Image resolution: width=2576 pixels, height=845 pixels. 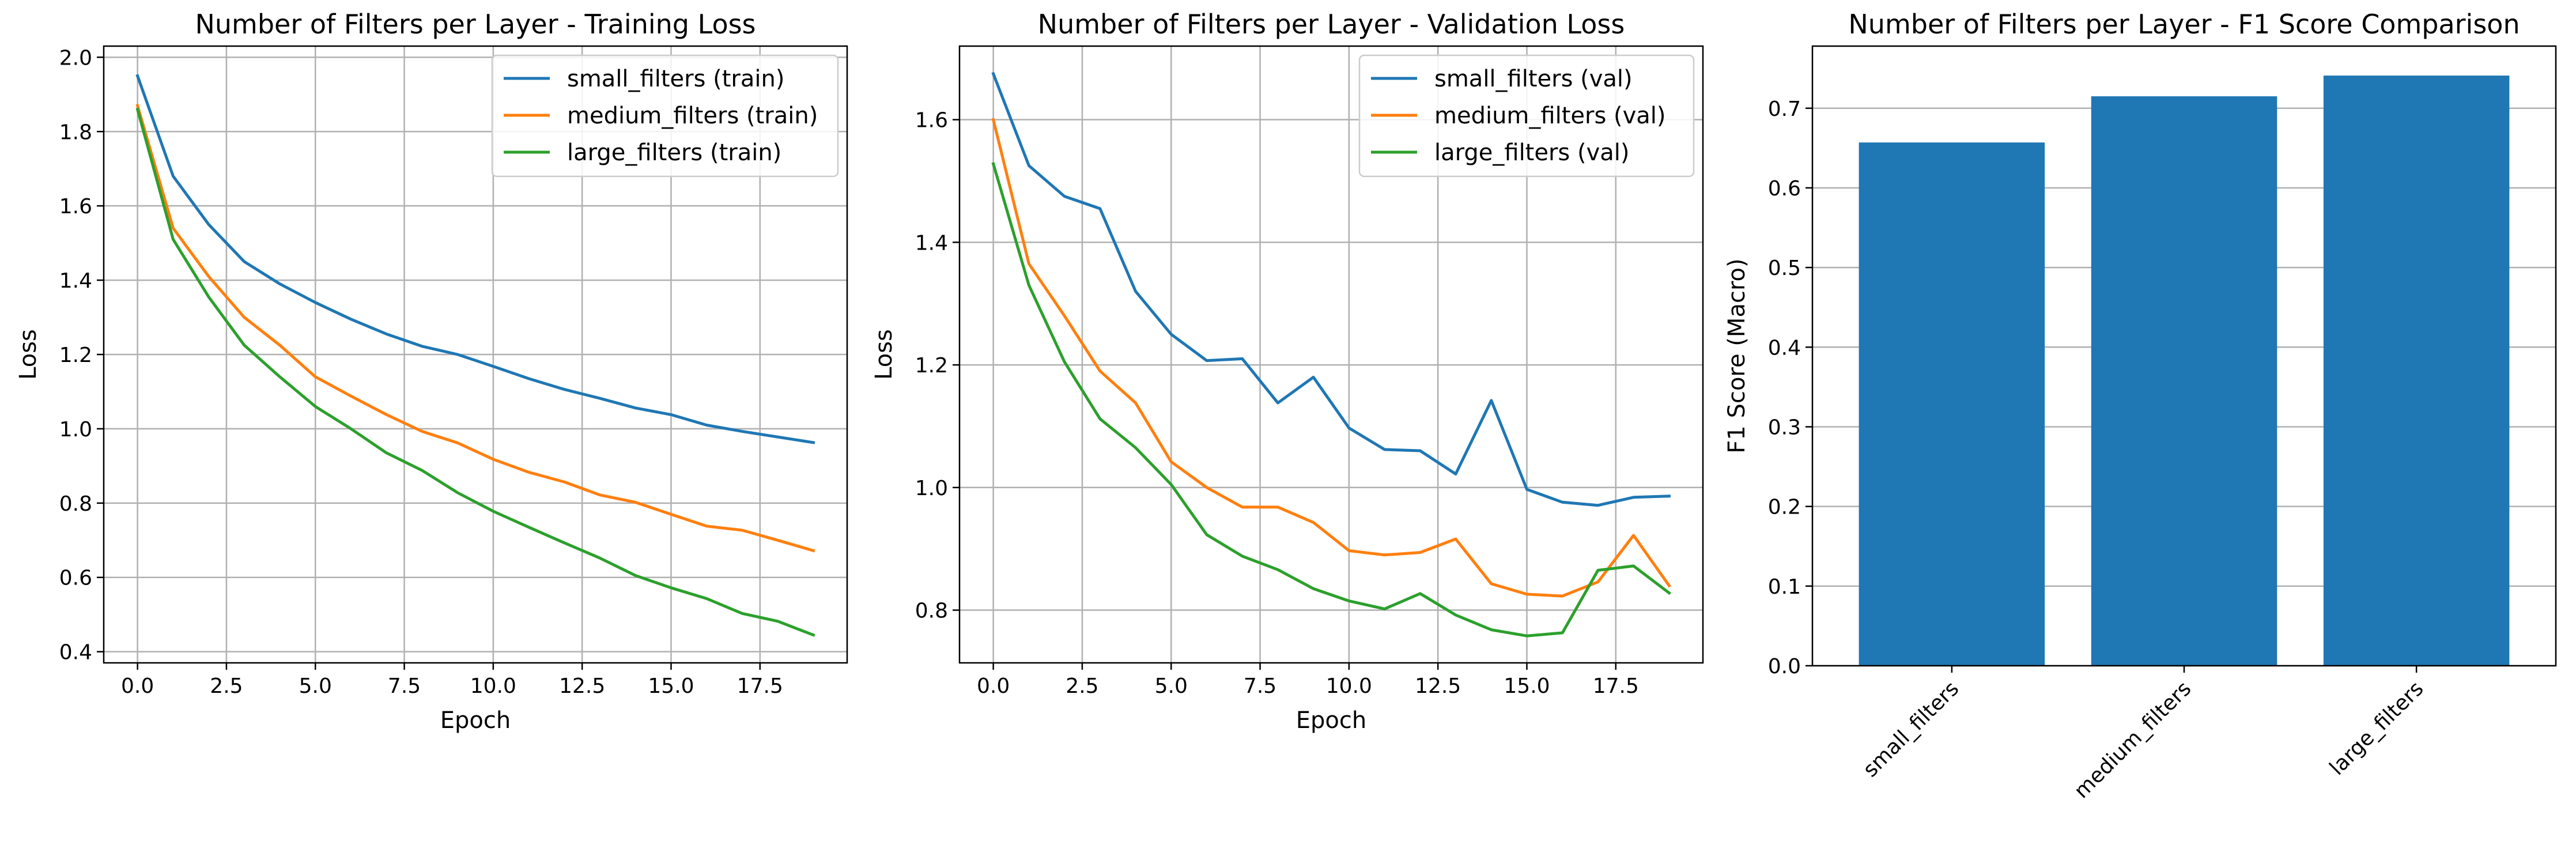 I want to click on legend-entry: medium_filters (train), so click(x=692, y=116).